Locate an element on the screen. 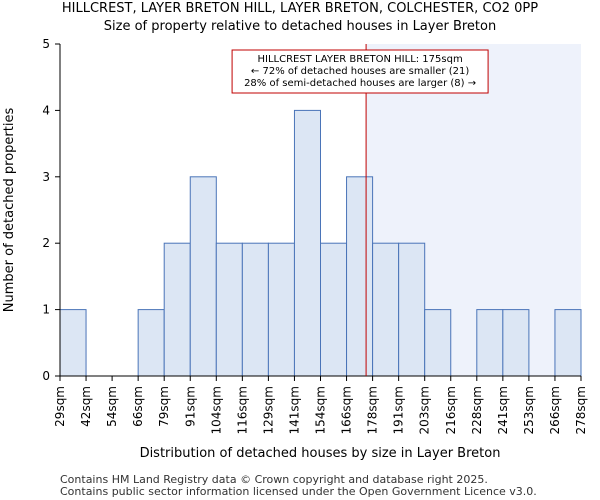 The height and width of the screenshot is (500, 600). x-tick-label: 166sqm is located at coordinates (347, 410).